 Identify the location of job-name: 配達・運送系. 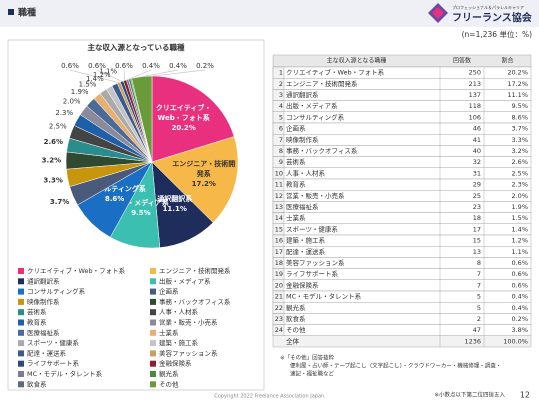
(306, 251).